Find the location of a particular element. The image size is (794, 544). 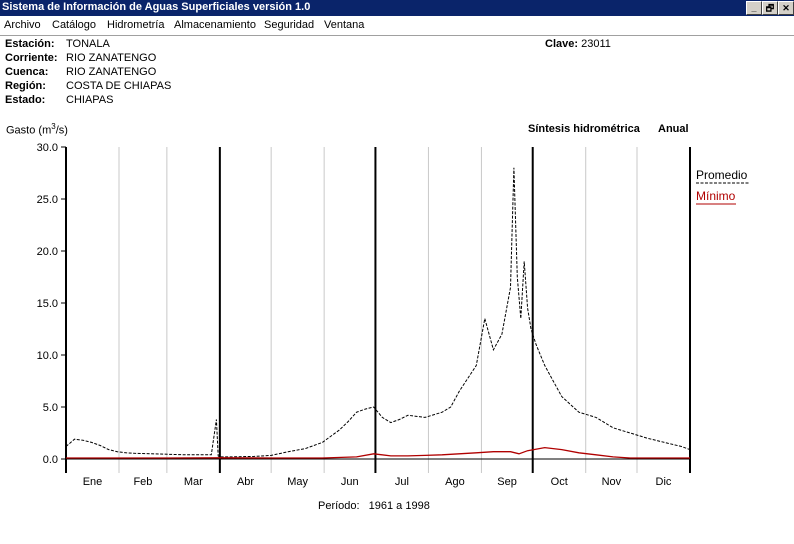

x-tick-label: Nov is located at coordinates (612, 482).